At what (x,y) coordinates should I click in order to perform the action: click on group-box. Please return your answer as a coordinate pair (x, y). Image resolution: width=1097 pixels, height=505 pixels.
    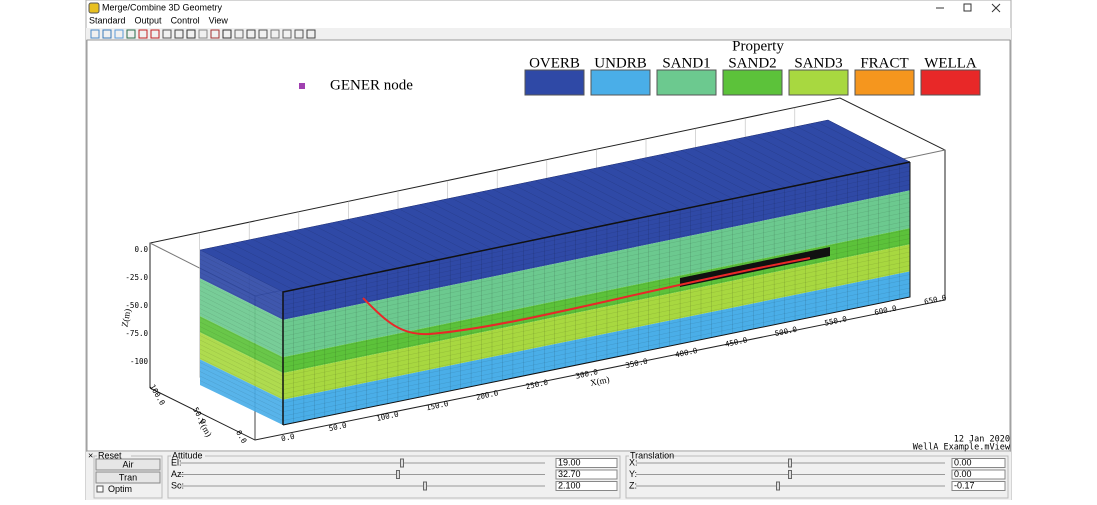
    Looking at the image, I should click on (394, 477).